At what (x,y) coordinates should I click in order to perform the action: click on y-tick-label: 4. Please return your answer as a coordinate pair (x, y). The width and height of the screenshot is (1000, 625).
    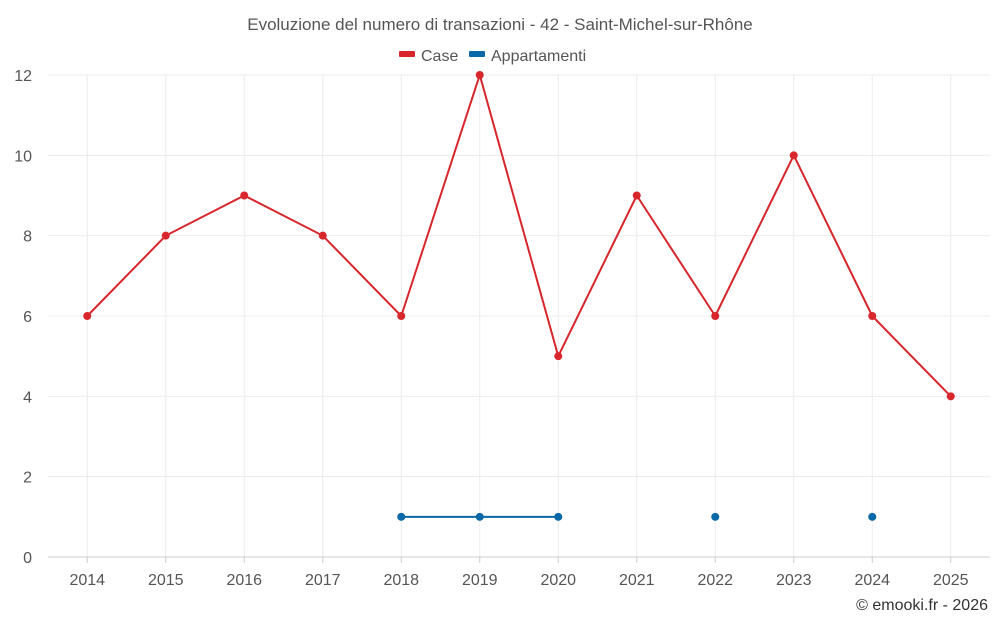
    Looking at the image, I should click on (27, 397).